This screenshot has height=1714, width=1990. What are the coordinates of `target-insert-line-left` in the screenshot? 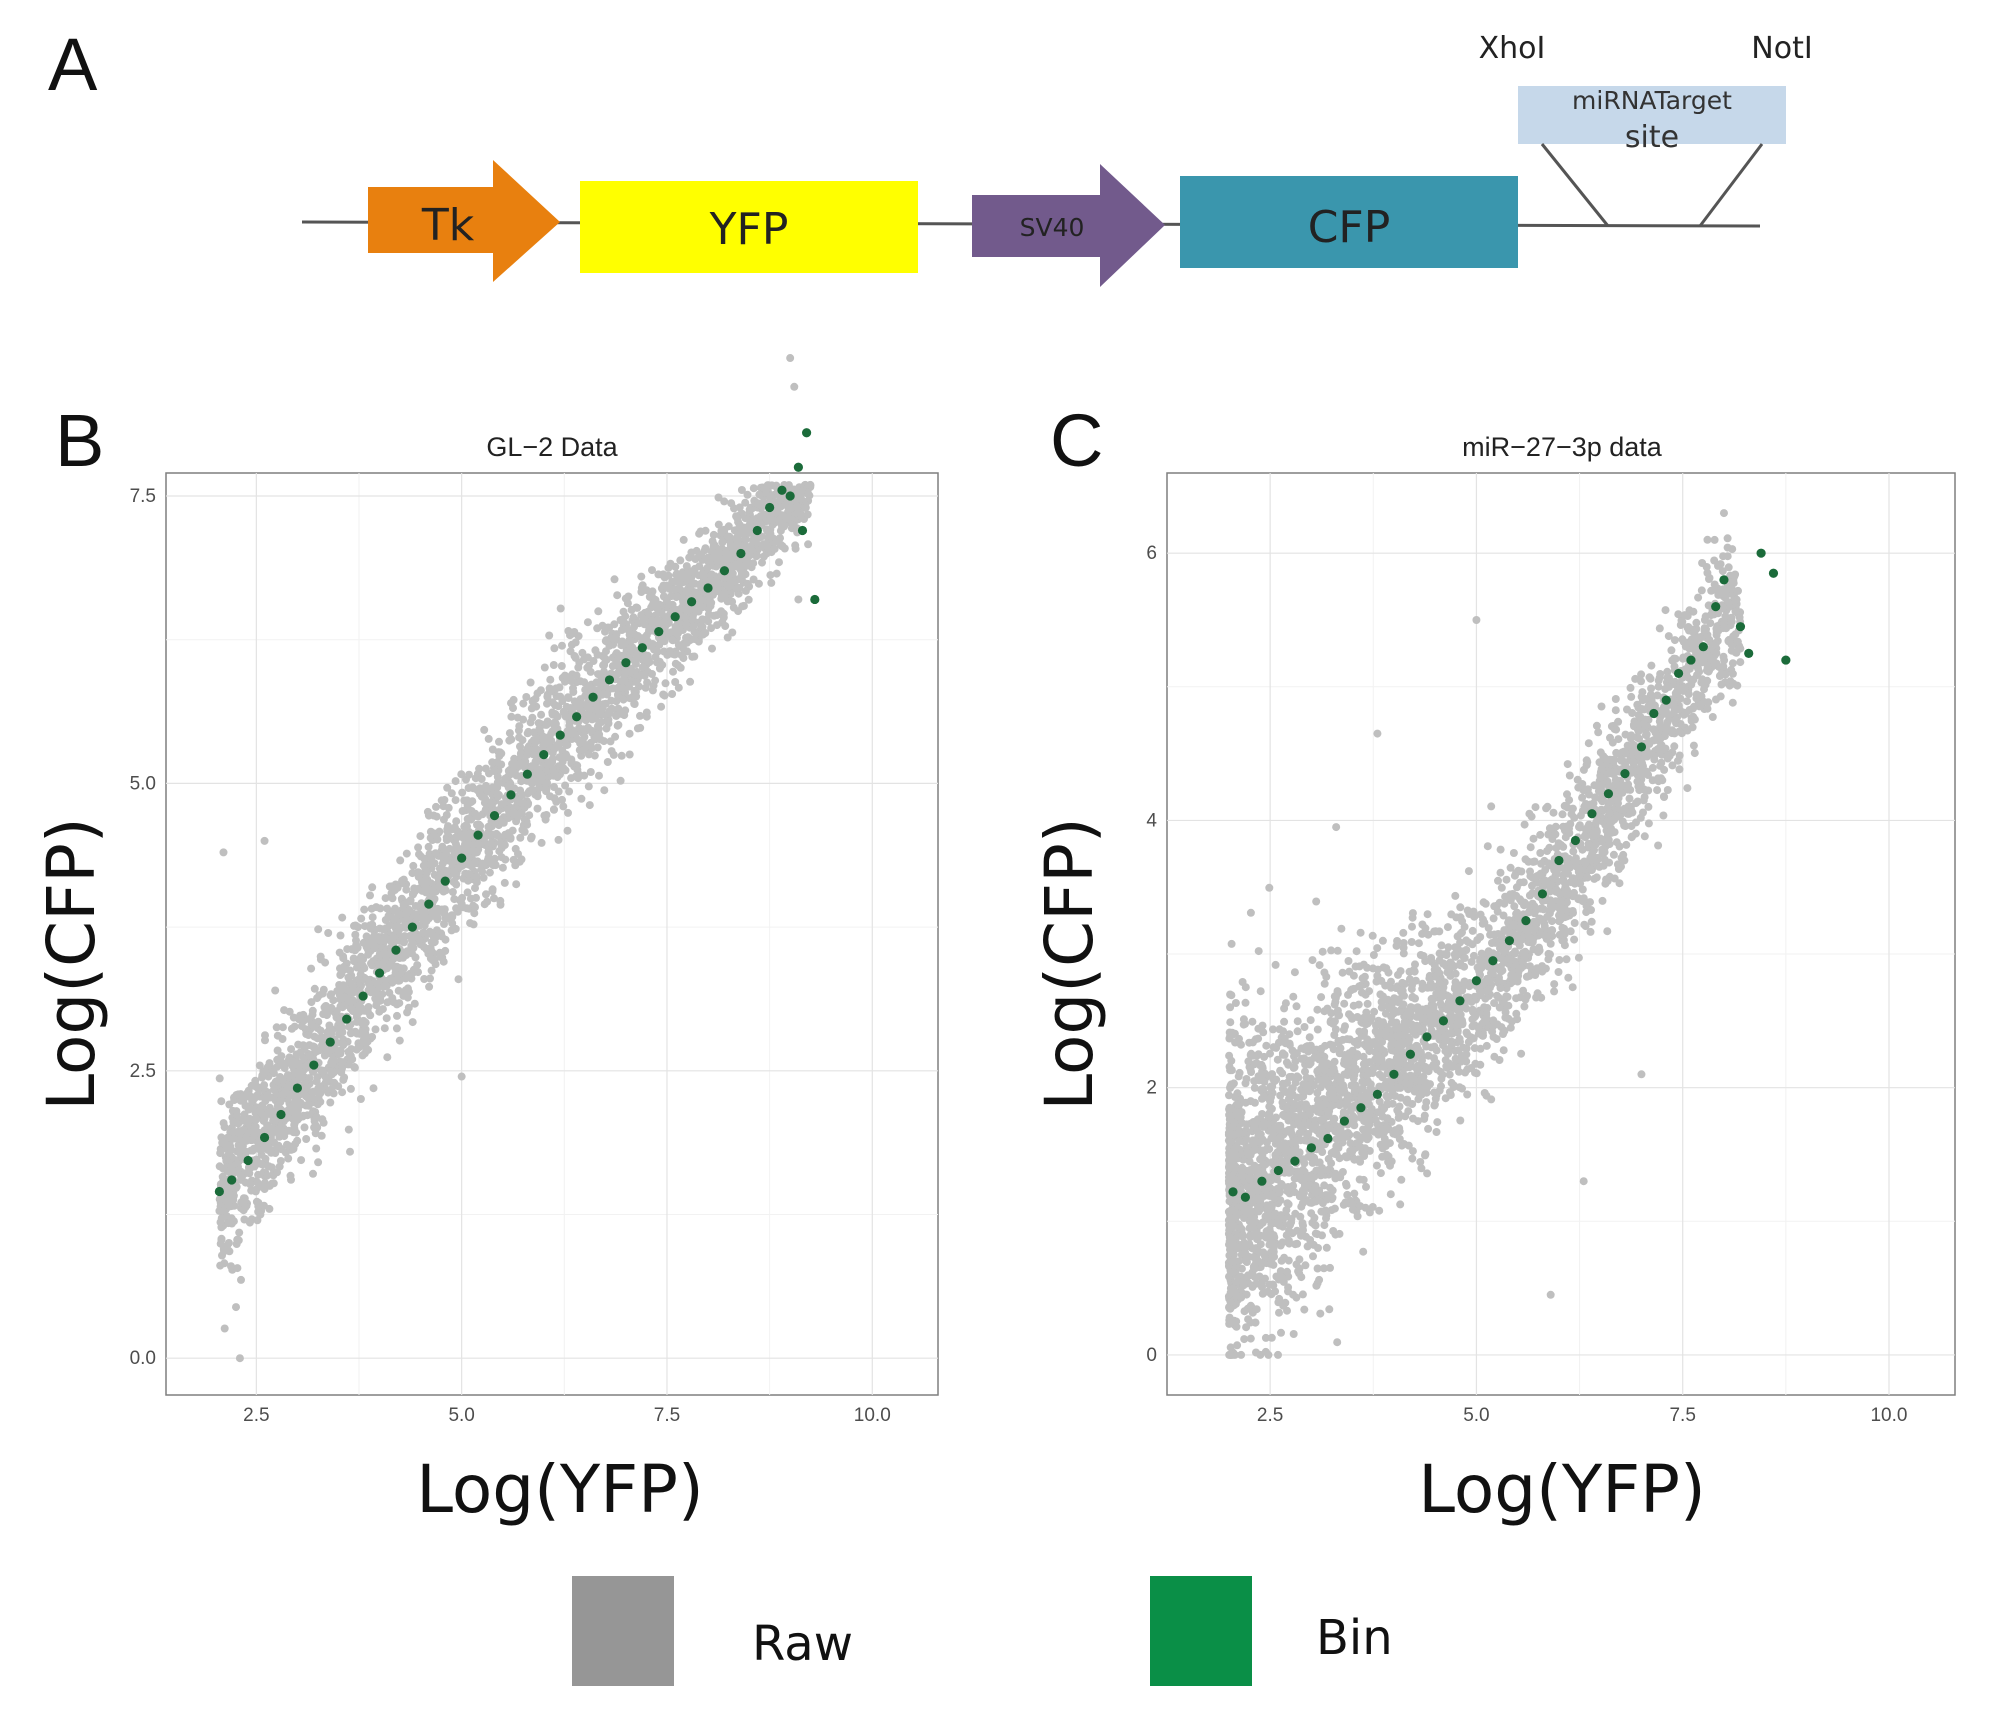 It's located at (1575, 185).